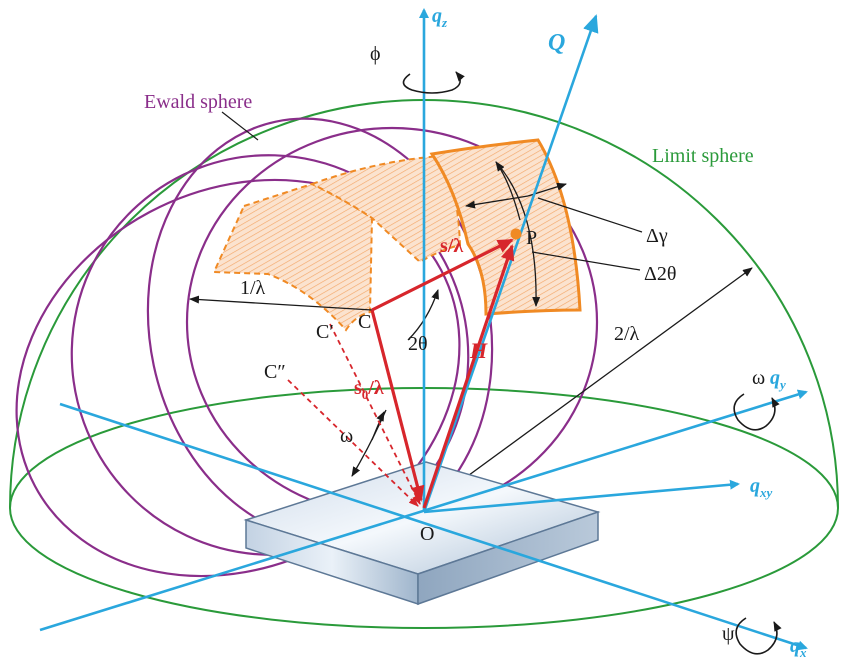  I want to click on label-delta-2theta: Δ2θ, so click(660, 274).